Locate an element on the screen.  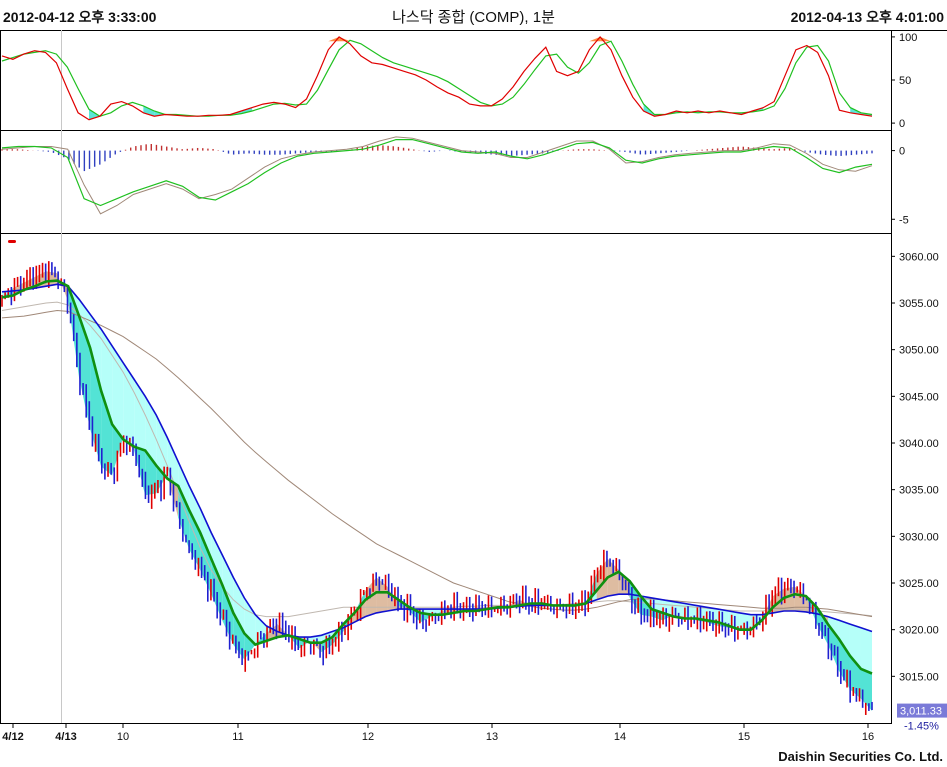
x-tick-label: 4/12 is located at coordinates (12, 737).